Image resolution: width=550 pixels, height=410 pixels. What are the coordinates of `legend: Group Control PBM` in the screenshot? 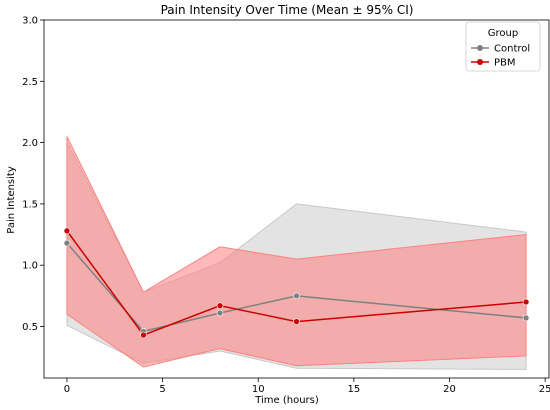 It's located at (503, 46).